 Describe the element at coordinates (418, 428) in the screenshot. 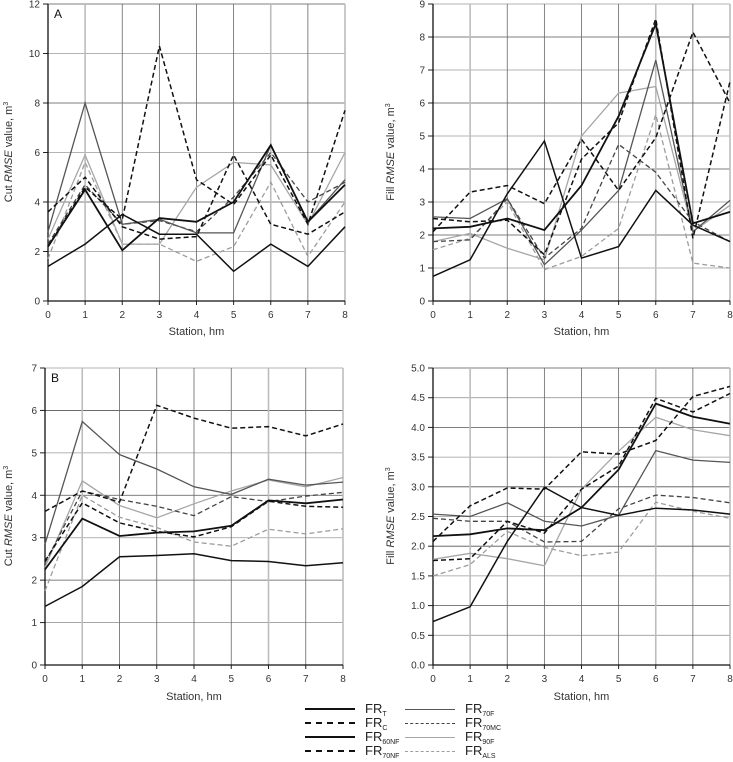

I see `y-tick-label: 4.0` at that location.